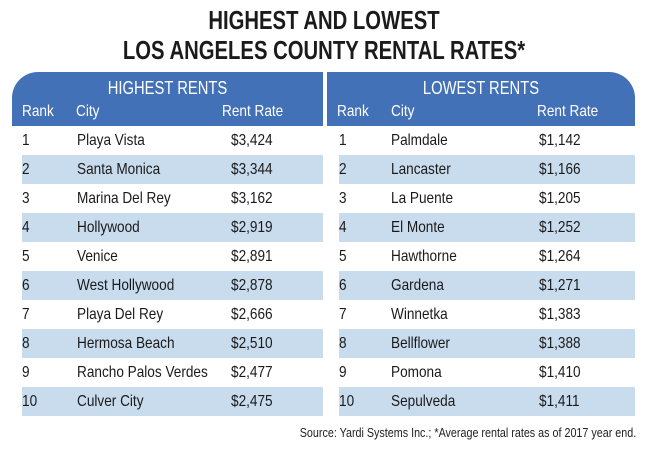 The height and width of the screenshot is (450, 648). What do you see at coordinates (560, 256) in the screenshot?
I see `cell-rate: $1,264` at bounding box center [560, 256].